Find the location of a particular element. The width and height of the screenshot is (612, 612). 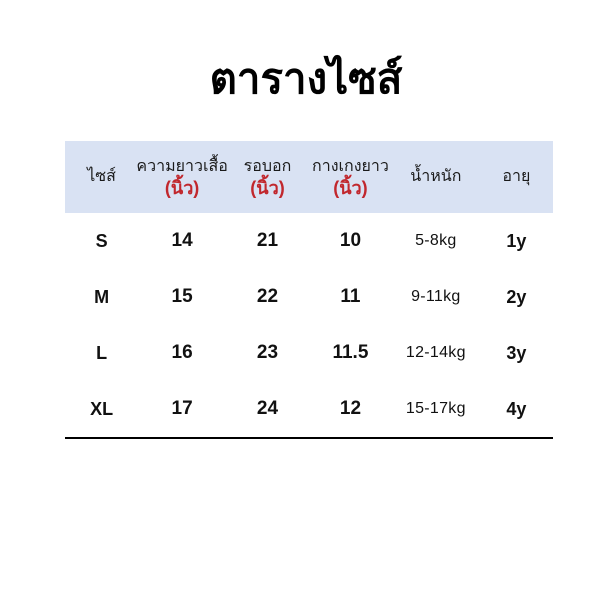

header-cell-shirt-length: ความยาวเสื้อ (นิ้ว) is located at coordinates (182, 177).